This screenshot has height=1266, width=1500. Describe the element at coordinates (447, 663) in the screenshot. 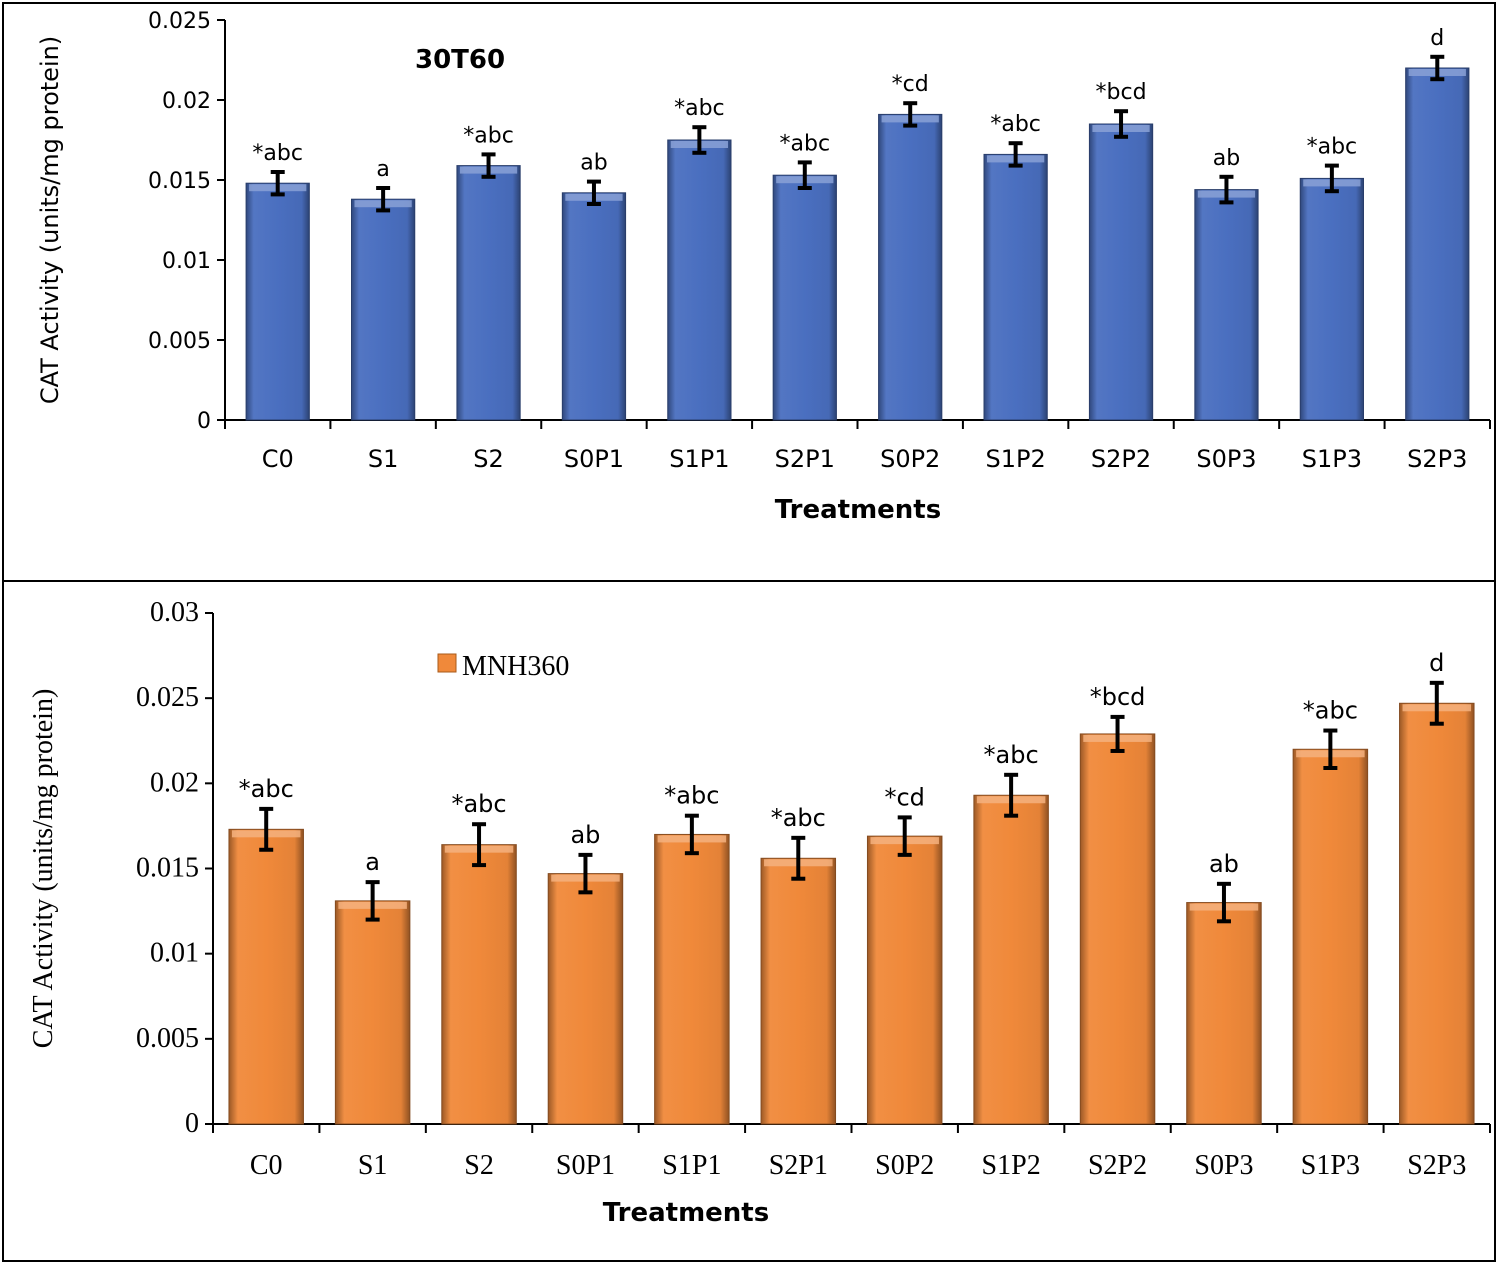

I see `legend-swatch` at that location.